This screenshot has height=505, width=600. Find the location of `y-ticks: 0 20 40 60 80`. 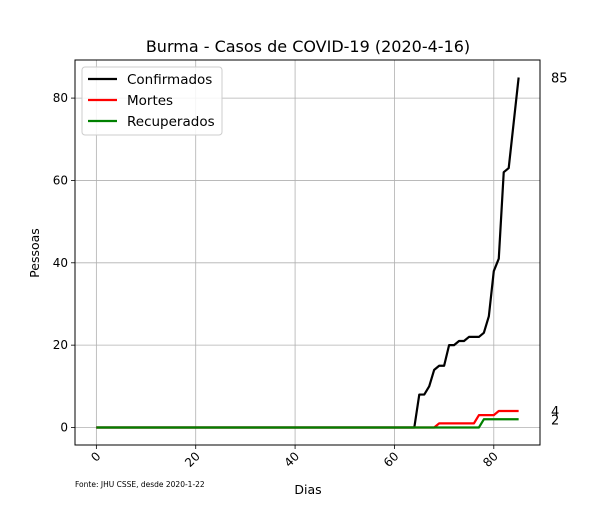

y-ticks: 0 20 40 60 80 is located at coordinates (64, 263).